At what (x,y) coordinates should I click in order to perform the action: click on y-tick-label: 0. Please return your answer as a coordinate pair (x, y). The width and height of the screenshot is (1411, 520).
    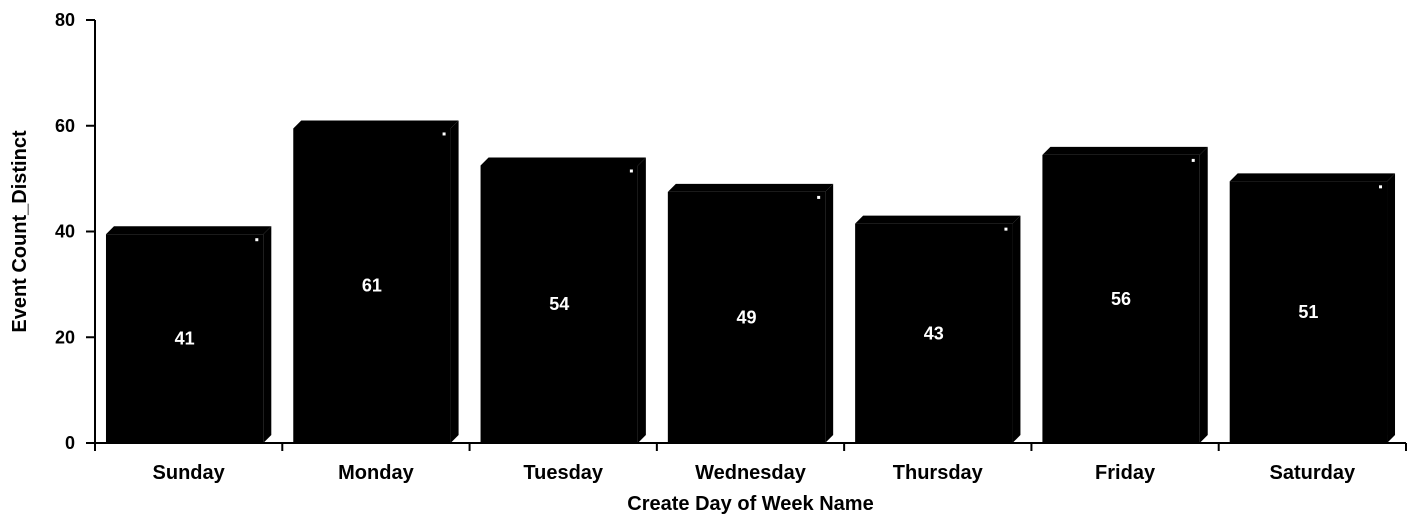
    Looking at the image, I should click on (70, 443).